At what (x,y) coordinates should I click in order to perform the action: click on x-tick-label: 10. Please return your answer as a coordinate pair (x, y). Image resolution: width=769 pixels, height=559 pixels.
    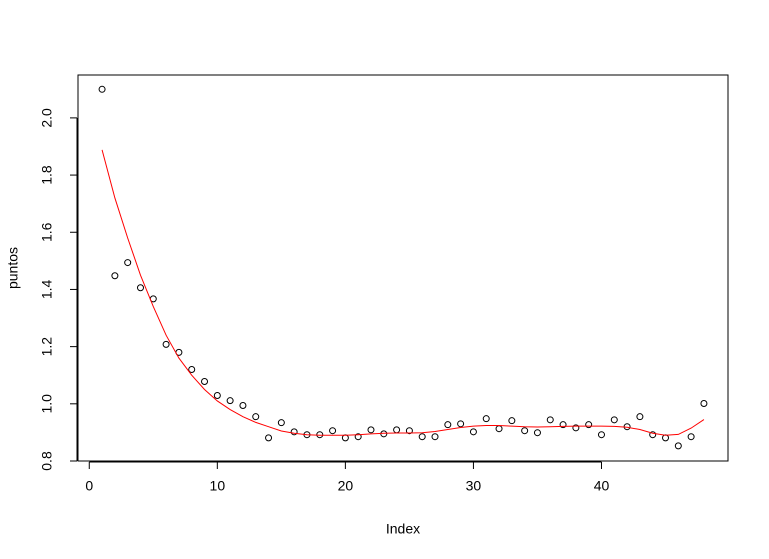
    Looking at the image, I should click on (218, 486).